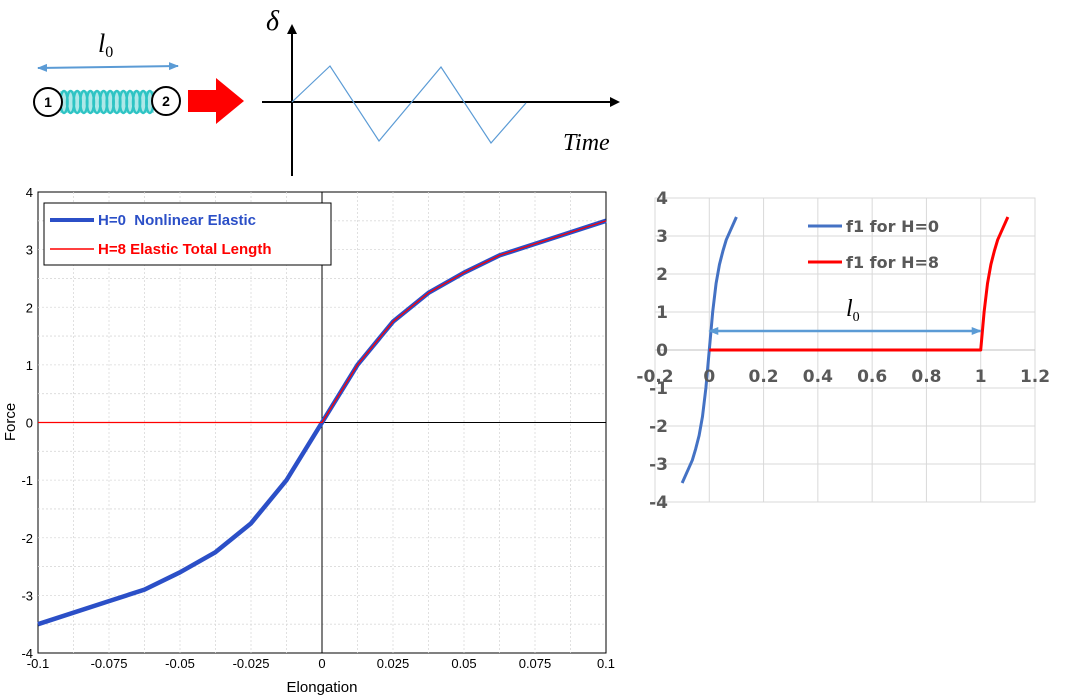 The height and width of the screenshot is (698, 1080). I want to click on time-axis-label: Time, so click(586, 143).